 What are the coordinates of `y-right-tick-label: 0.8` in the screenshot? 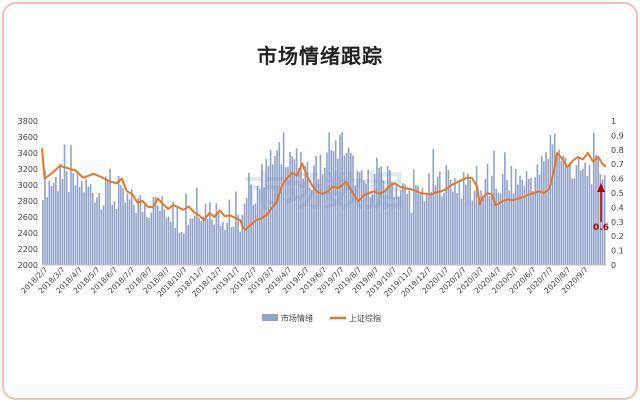 It's located at (617, 150).